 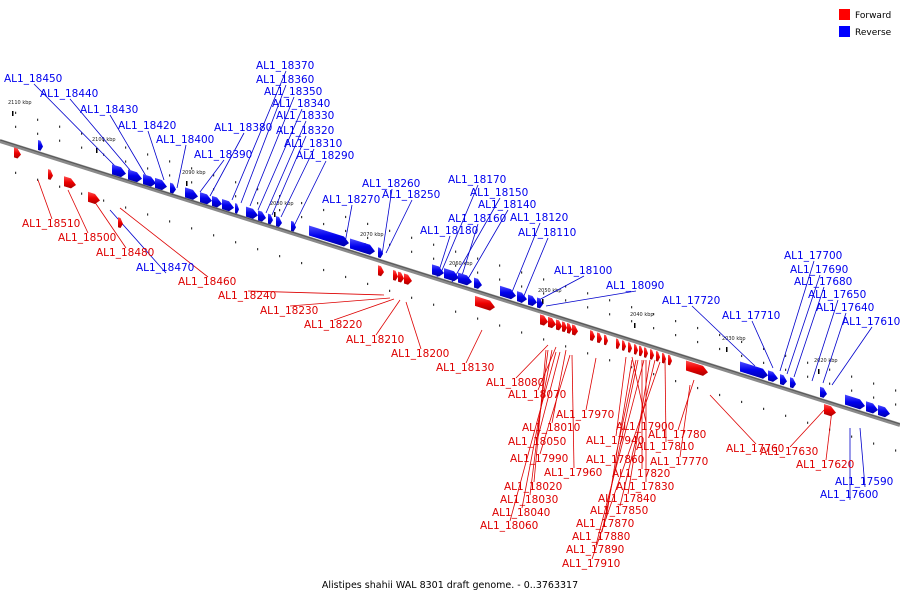 I want to click on legend-reverse-label: Reverse, so click(x=873, y=33).